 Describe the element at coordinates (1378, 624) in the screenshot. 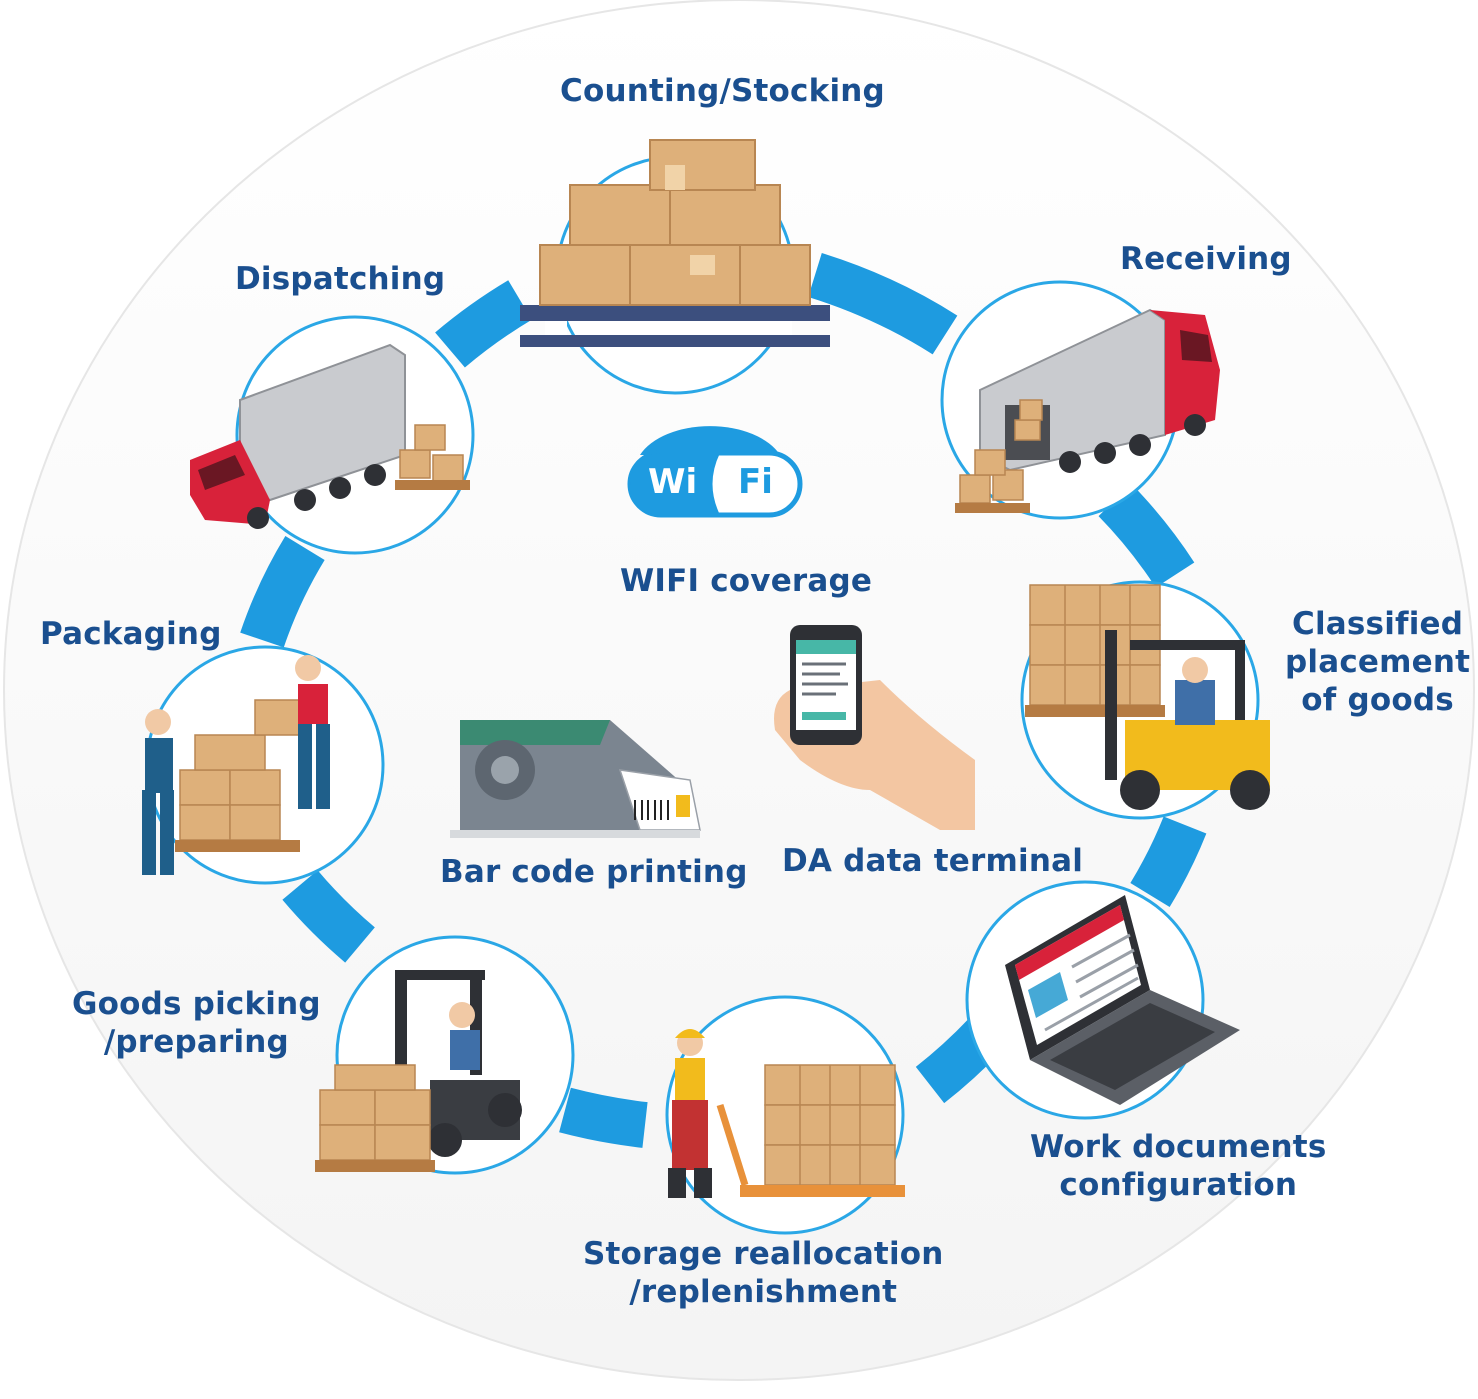

I see `label-classified-line1: Classified` at that location.